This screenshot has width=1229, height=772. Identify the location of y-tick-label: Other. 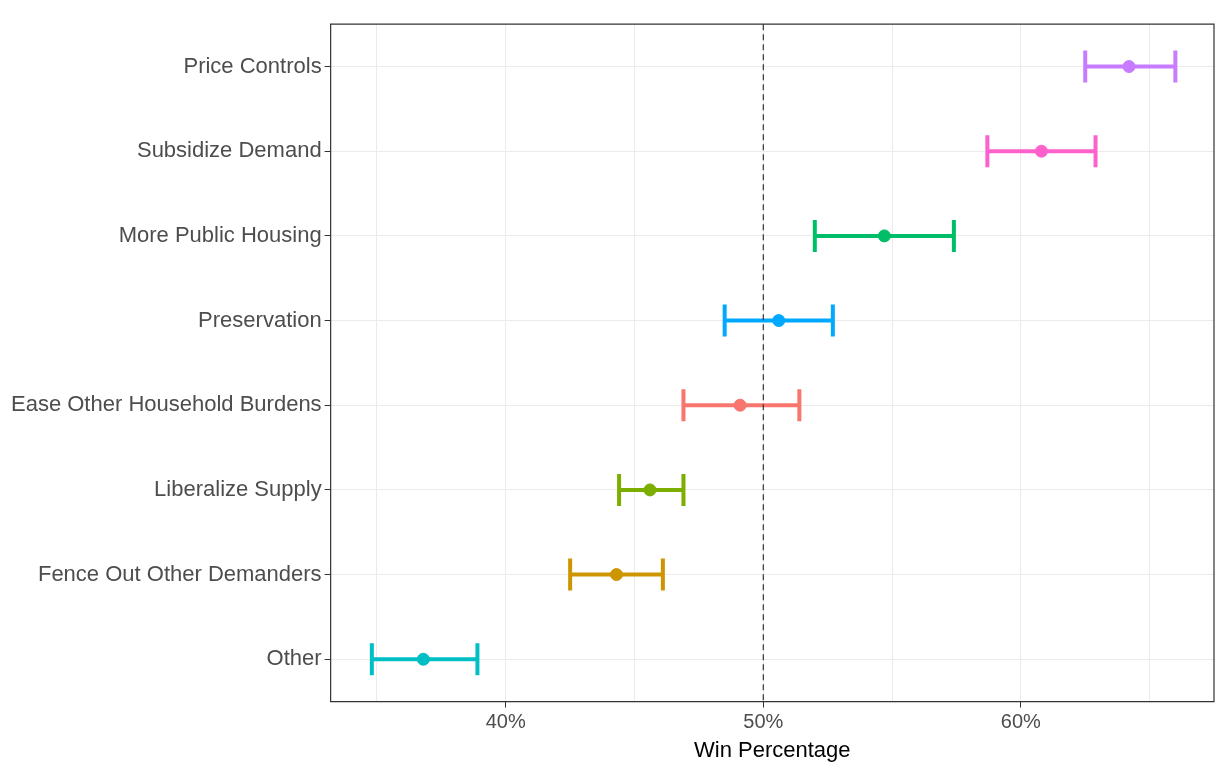
(294, 658).